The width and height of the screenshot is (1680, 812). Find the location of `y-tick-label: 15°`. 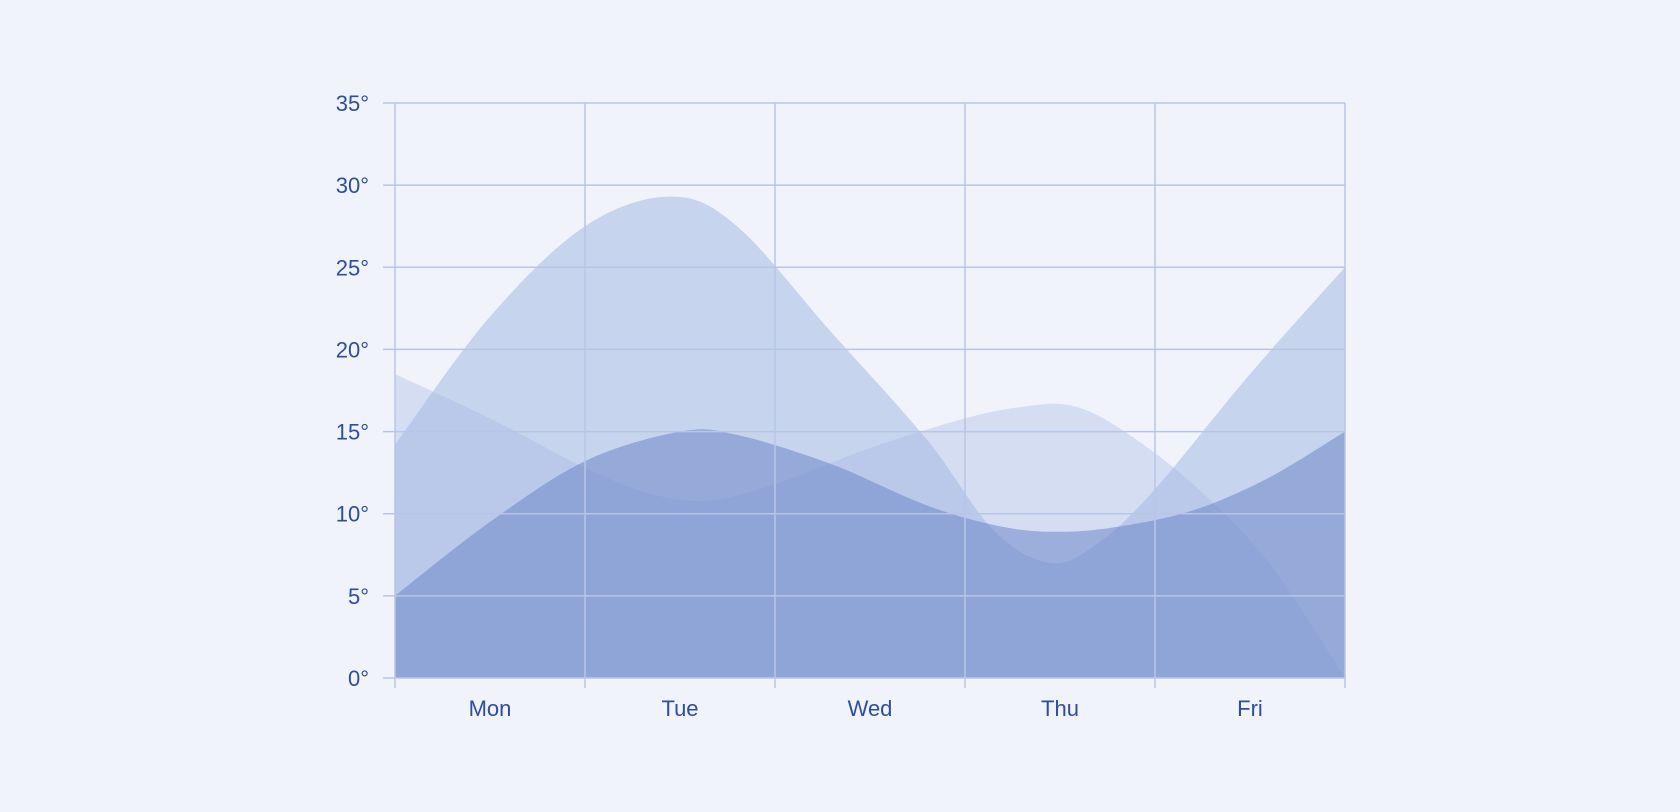

y-tick-label: 15° is located at coordinates (352, 432).